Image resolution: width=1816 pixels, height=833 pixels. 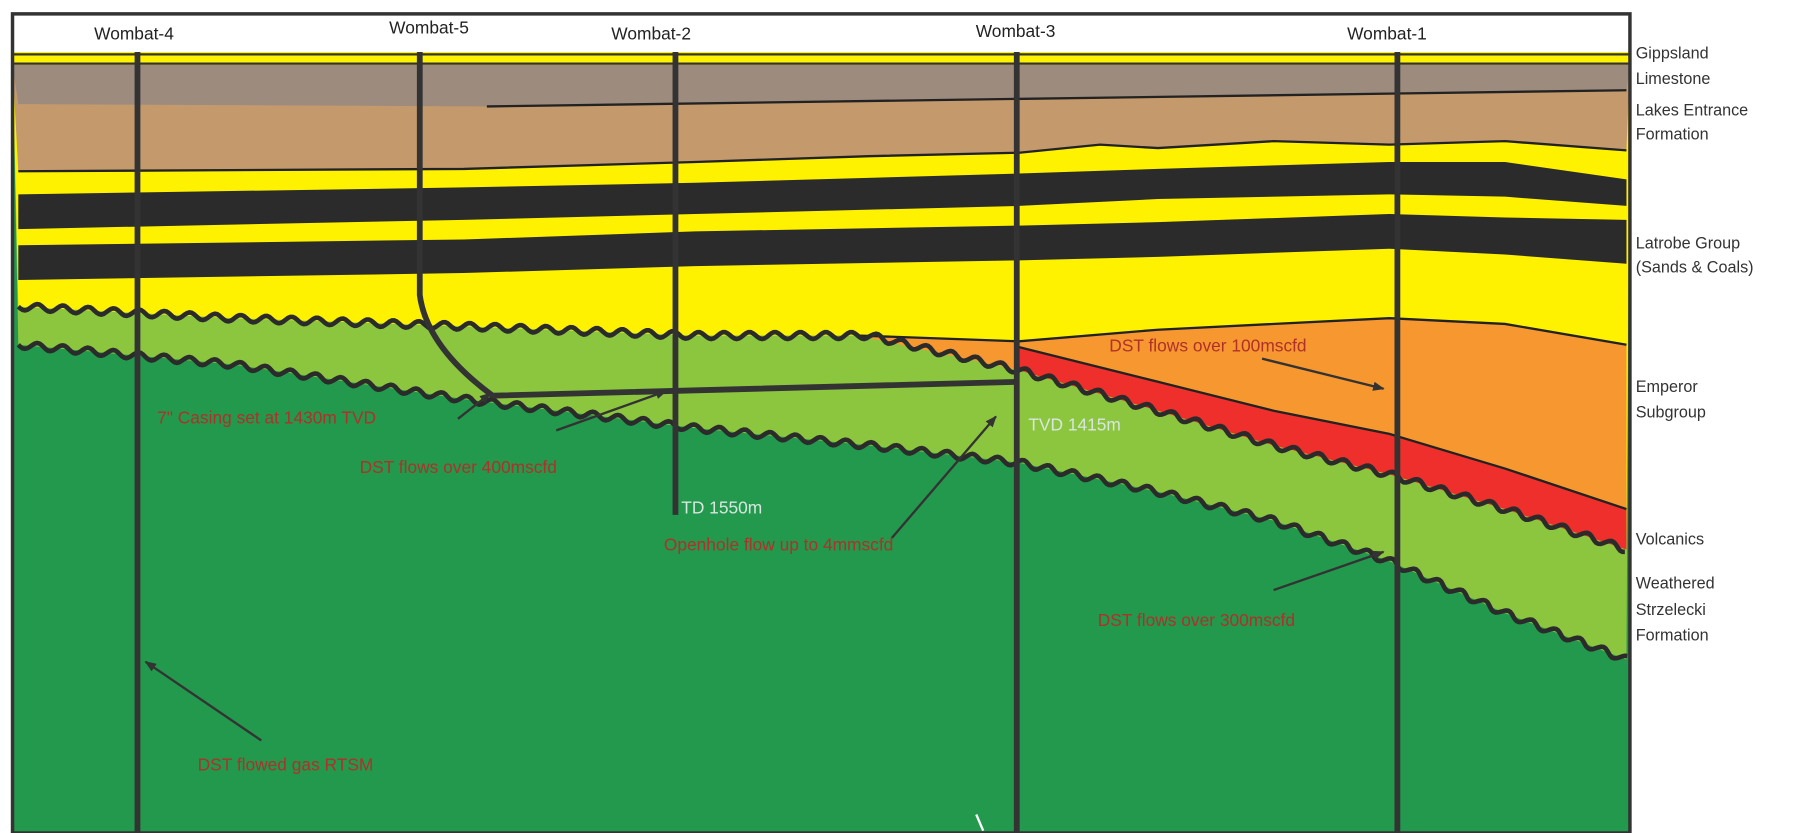 What do you see at coordinates (1671, 412) in the screenshot?
I see `formation-label: Subgroup` at bounding box center [1671, 412].